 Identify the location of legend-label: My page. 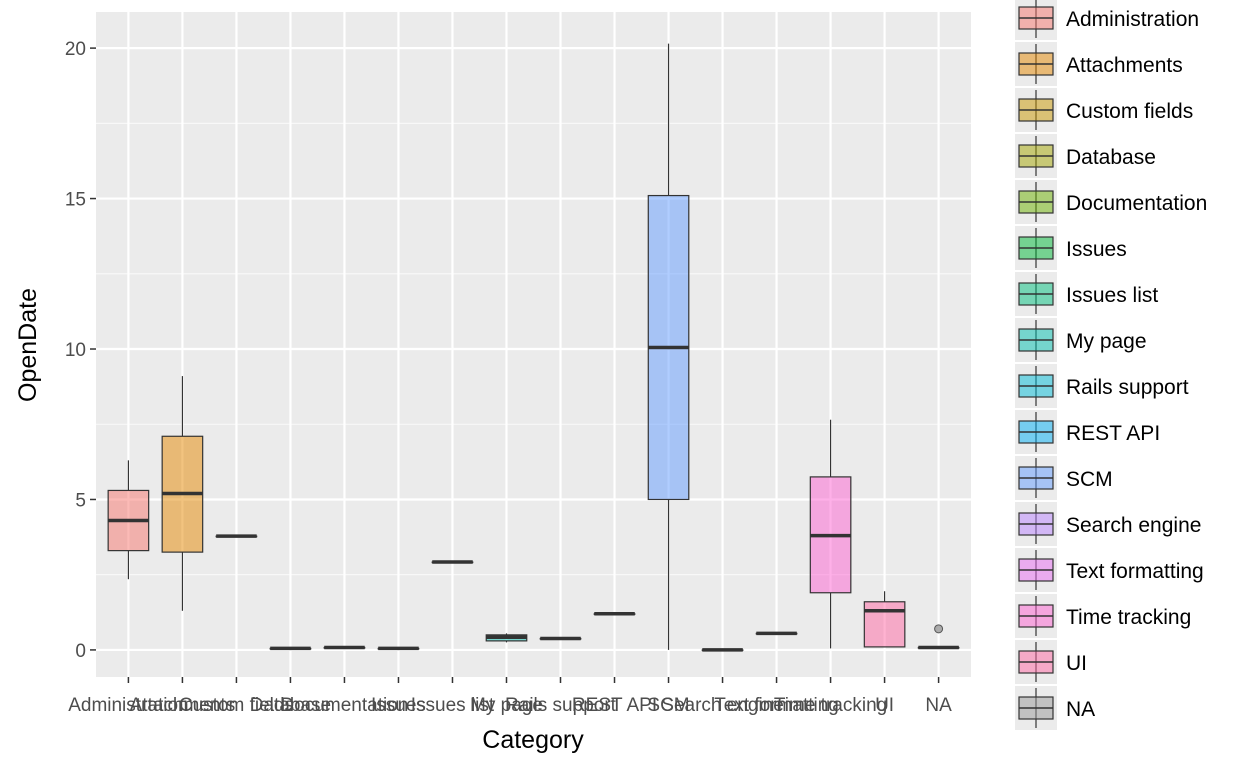
(1106, 341).